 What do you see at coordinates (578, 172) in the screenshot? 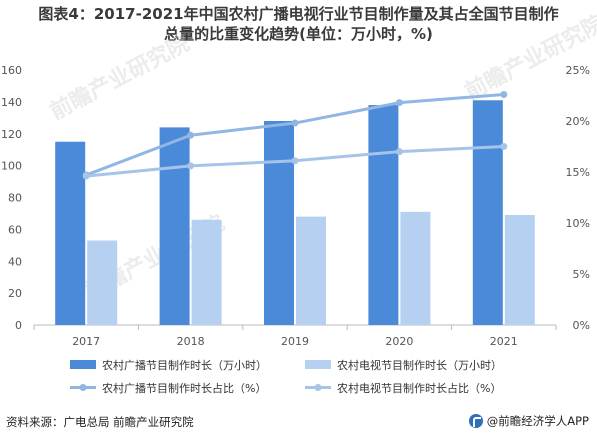
I see `right-axis-tick-label: 15%` at bounding box center [578, 172].